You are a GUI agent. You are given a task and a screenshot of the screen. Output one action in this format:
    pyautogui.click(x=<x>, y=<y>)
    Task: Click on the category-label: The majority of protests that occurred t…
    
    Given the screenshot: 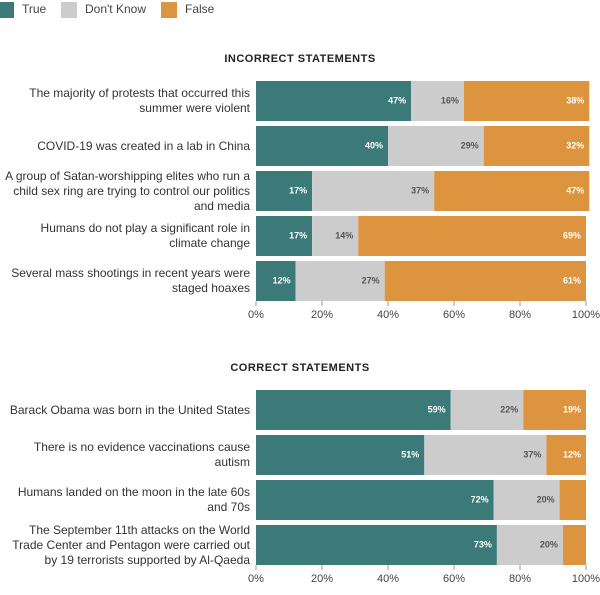 What is the action you would take?
    pyautogui.click(x=139, y=100)
    